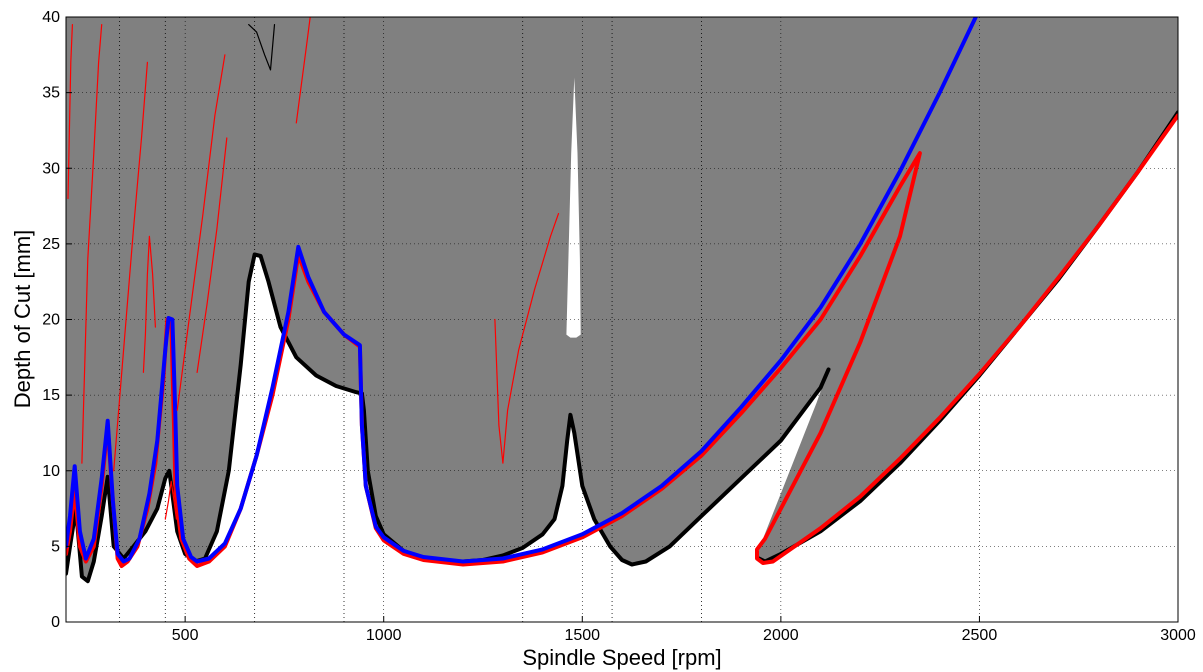  Describe the element at coordinates (51, 320) in the screenshot. I see `y-tick-label: 20` at that location.